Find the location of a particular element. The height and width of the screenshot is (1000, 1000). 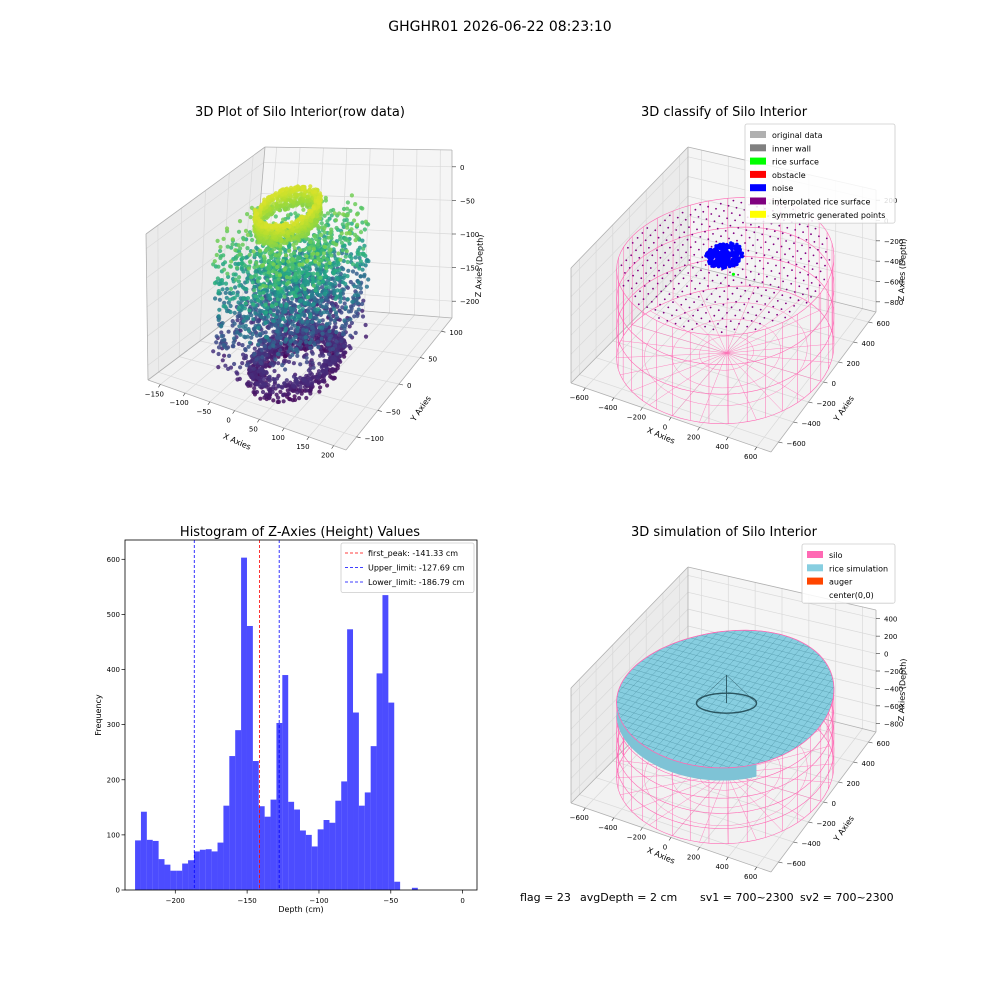

z-tick-label: 400 is located at coordinates (890, 620).